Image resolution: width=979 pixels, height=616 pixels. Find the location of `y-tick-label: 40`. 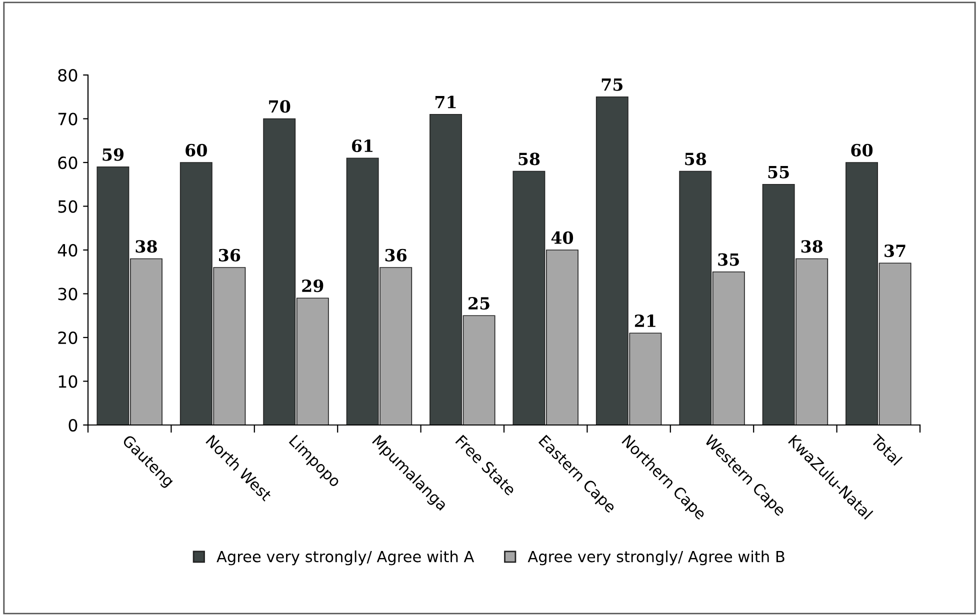

y-tick-label: 40 is located at coordinates (68, 250).